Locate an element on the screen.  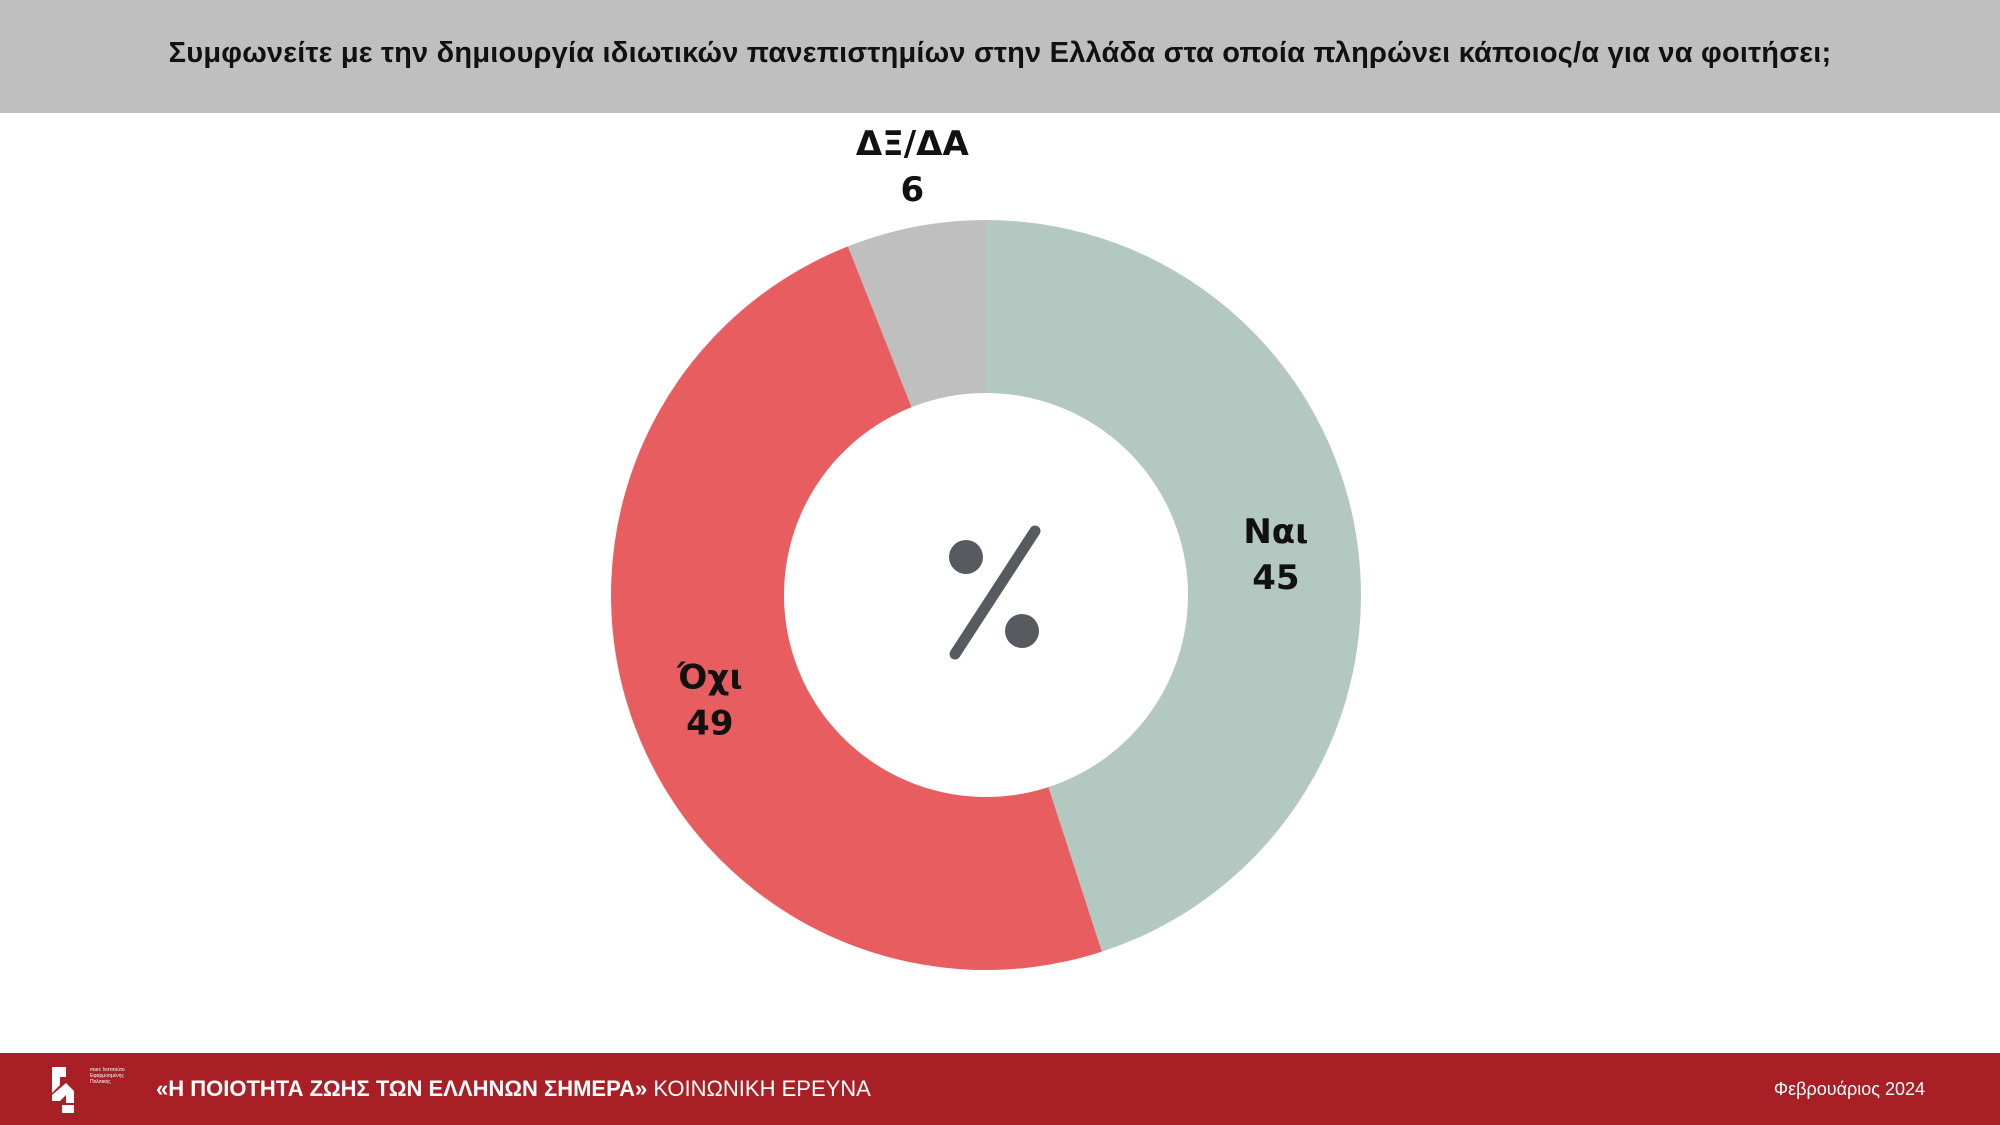
slice-label-value-1: 49 is located at coordinates (709, 723).